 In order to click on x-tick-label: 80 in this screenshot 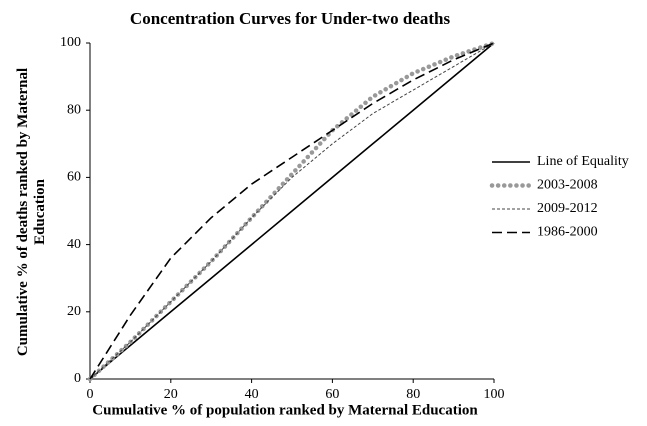, I will do `click(413, 394)`.